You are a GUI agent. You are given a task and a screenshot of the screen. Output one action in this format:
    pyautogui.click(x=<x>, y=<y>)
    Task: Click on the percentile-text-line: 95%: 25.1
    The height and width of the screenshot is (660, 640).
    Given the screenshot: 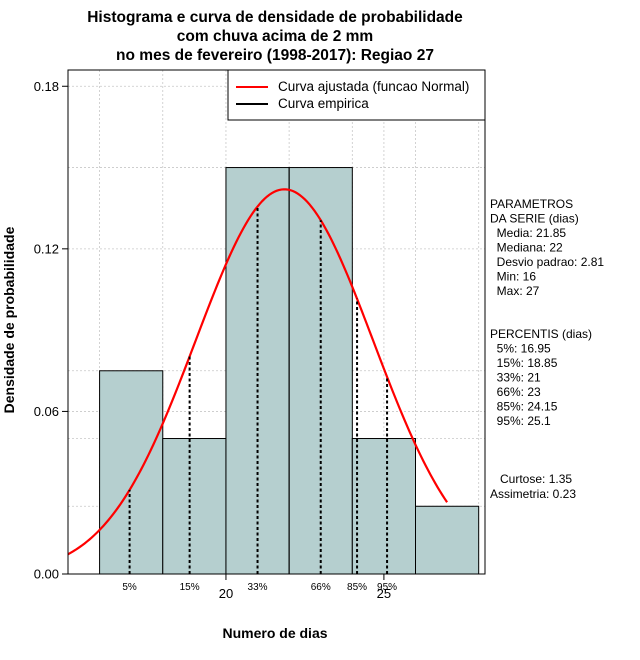 What is the action you would take?
    pyautogui.click(x=520, y=421)
    